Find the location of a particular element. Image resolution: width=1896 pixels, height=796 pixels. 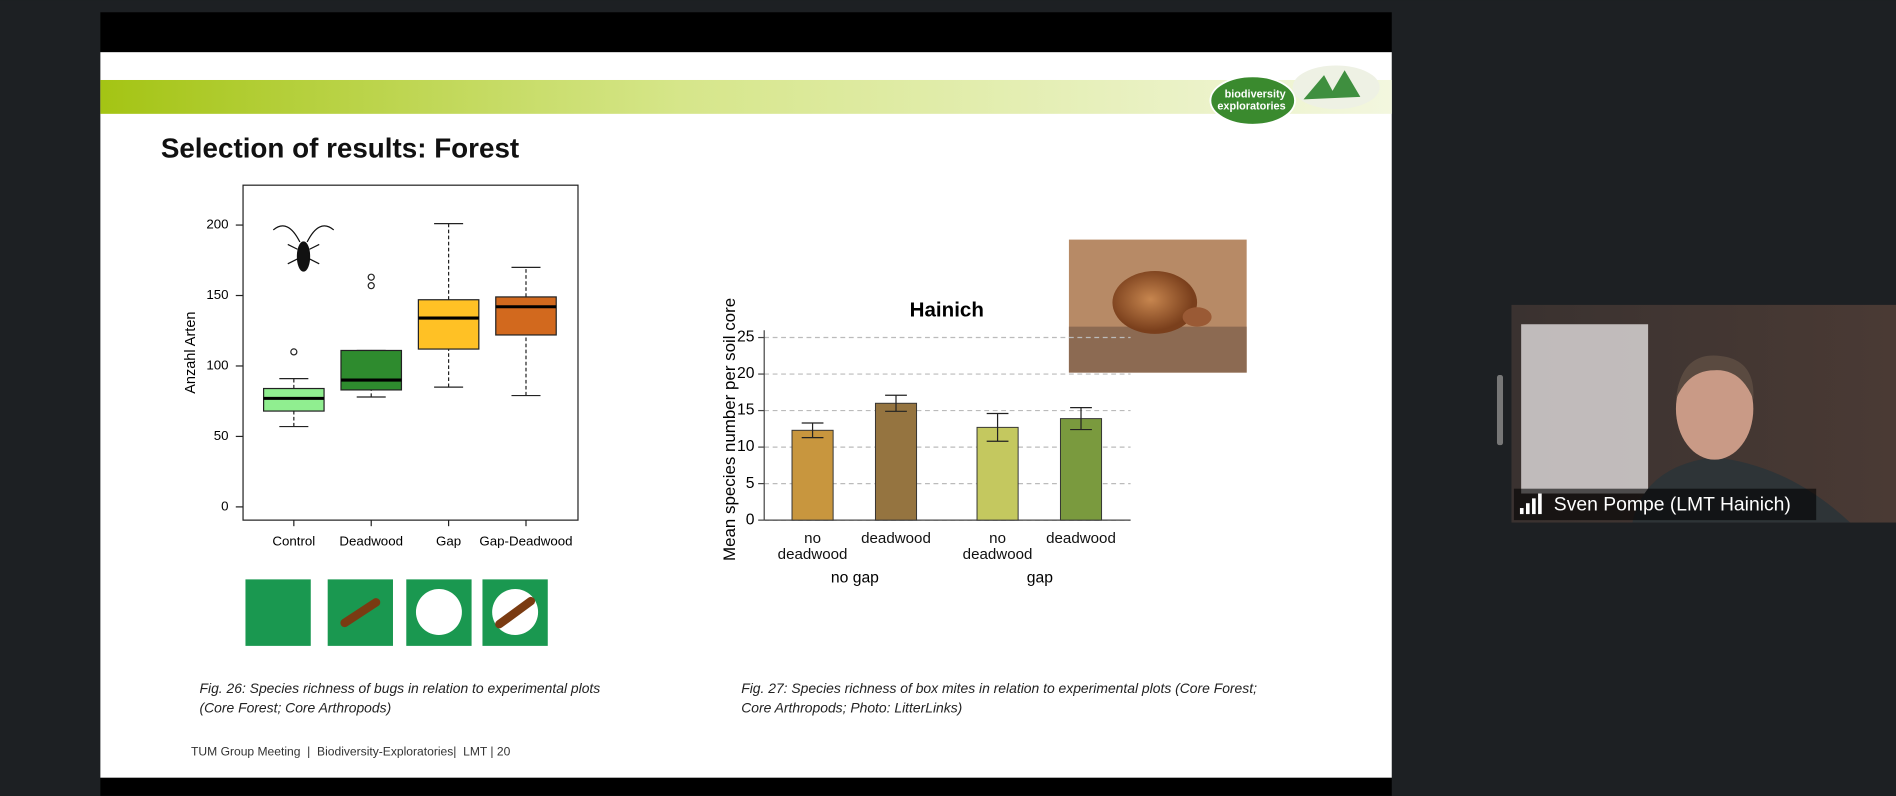

photo-mite-head is located at coordinates (1197, 317).